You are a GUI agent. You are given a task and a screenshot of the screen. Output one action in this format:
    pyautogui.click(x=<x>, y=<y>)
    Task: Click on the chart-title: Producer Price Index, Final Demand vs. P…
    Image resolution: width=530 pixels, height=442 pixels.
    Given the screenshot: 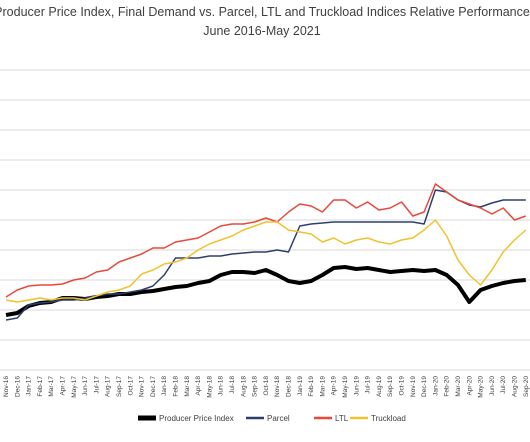 What is the action you would take?
    pyautogui.click(x=265, y=12)
    